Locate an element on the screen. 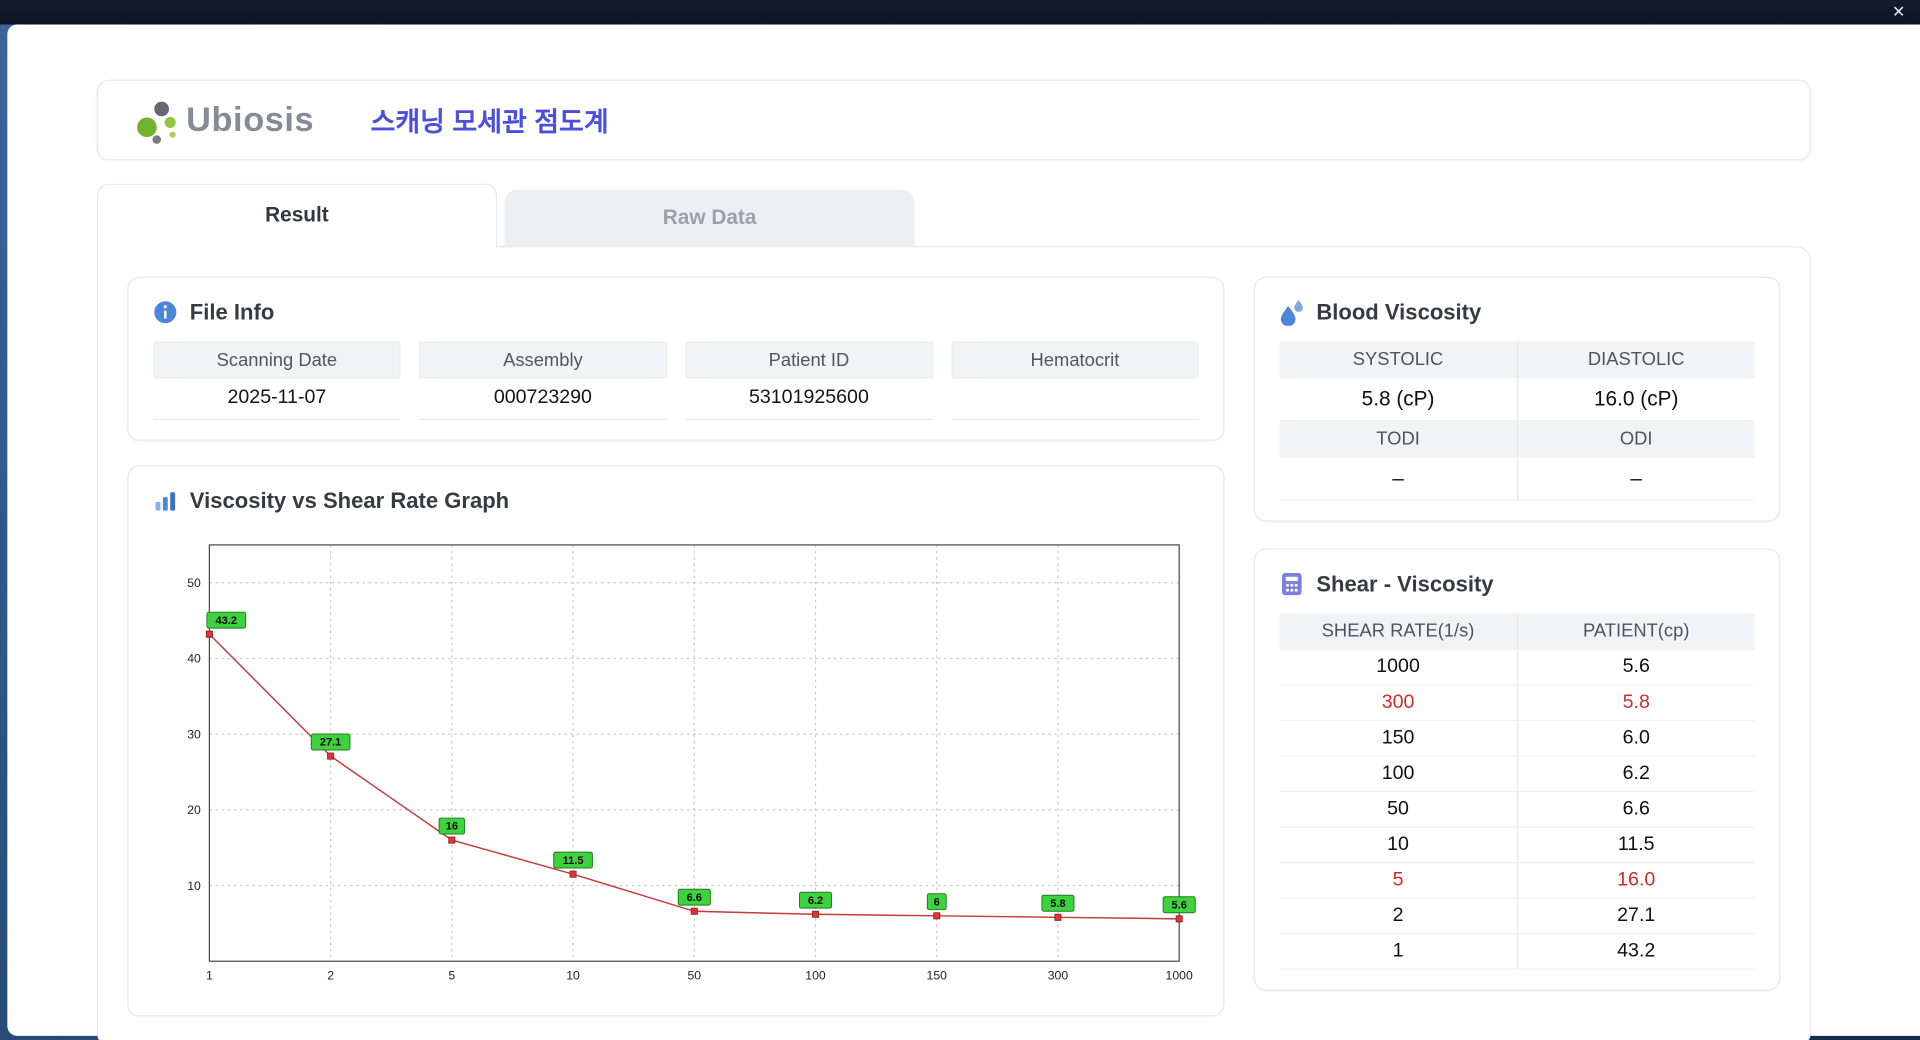 The image size is (1920, 1040). field-label: Assembly is located at coordinates (543, 360).